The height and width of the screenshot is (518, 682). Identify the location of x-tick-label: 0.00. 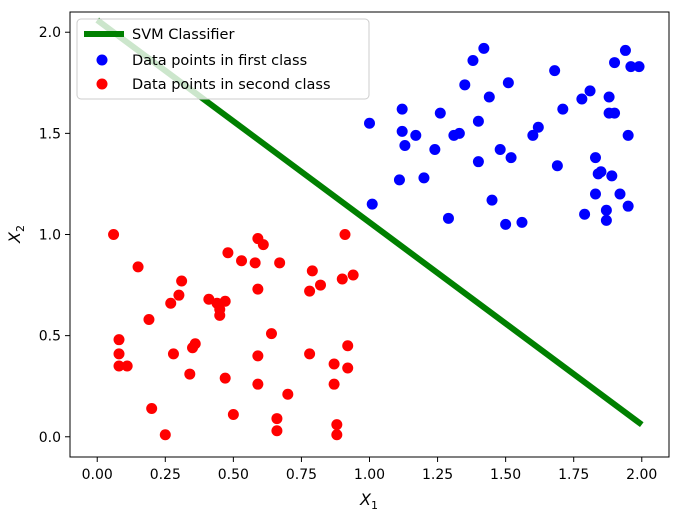
(97, 475).